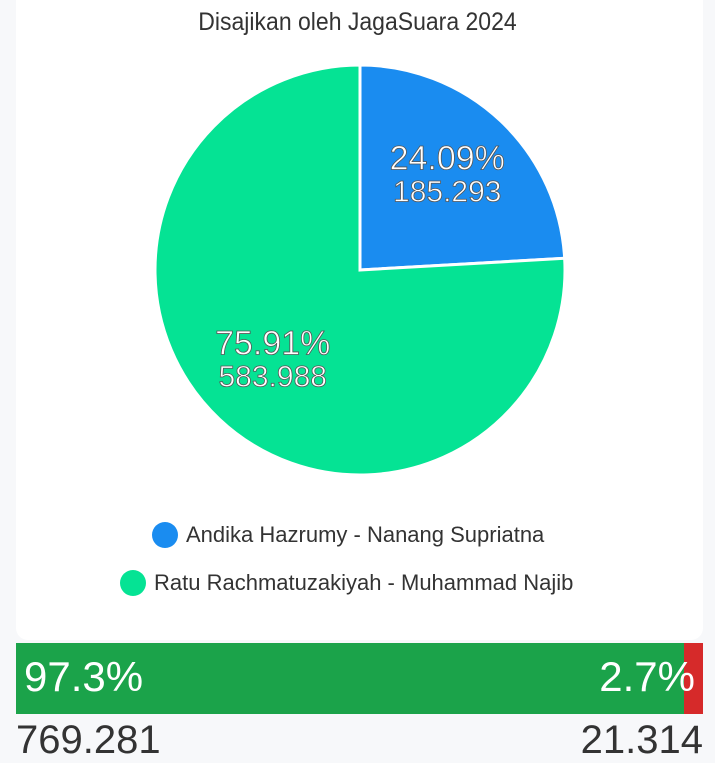 The width and height of the screenshot is (715, 763). What do you see at coordinates (447, 192) in the screenshot?
I see `pie-value-label-0: 185.293` at bounding box center [447, 192].